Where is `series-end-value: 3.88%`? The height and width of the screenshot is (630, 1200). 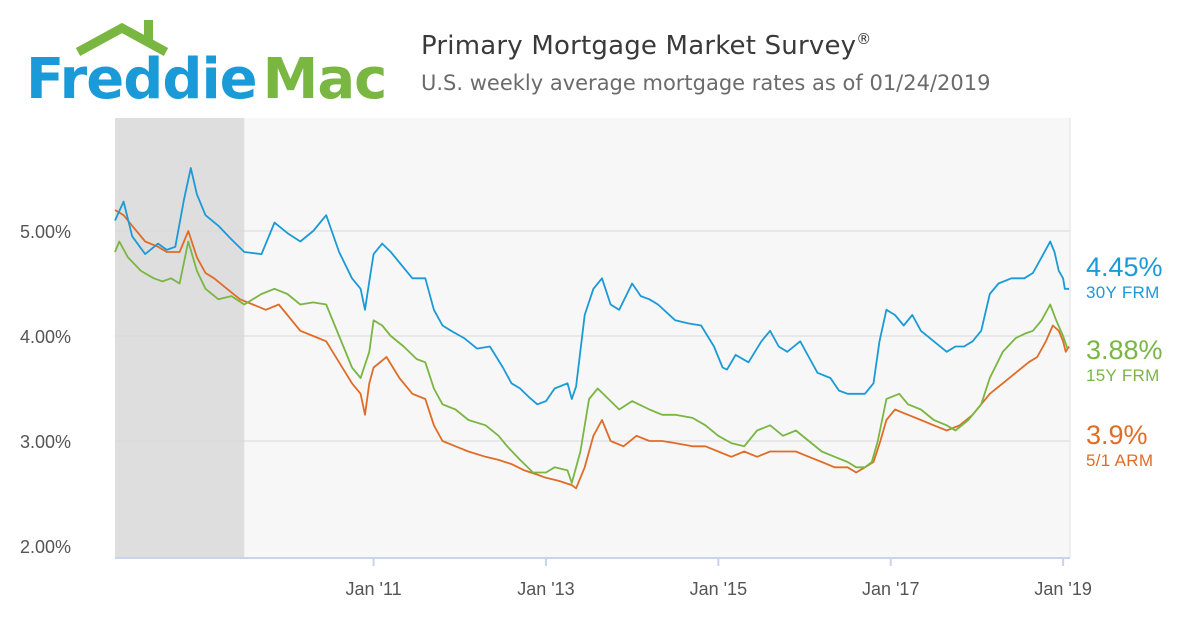 series-end-value: 3.88% is located at coordinates (1124, 350).